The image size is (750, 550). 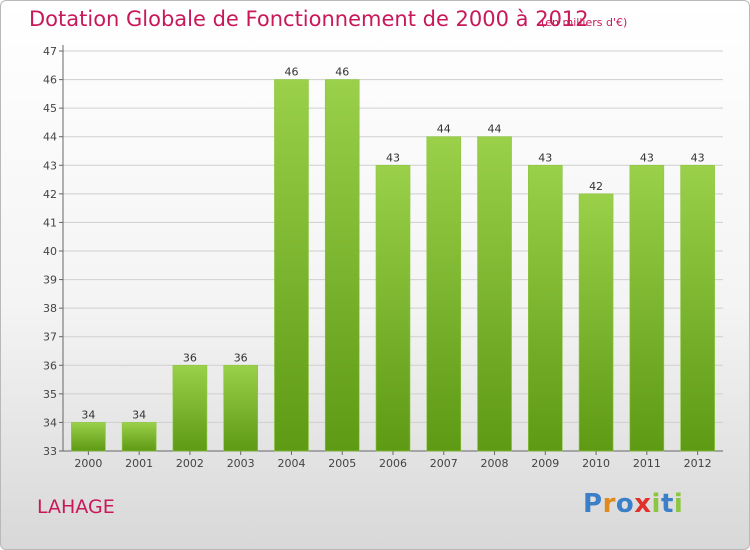 I want to click on x-tick-label: 2011, so click(x=647, y=463).